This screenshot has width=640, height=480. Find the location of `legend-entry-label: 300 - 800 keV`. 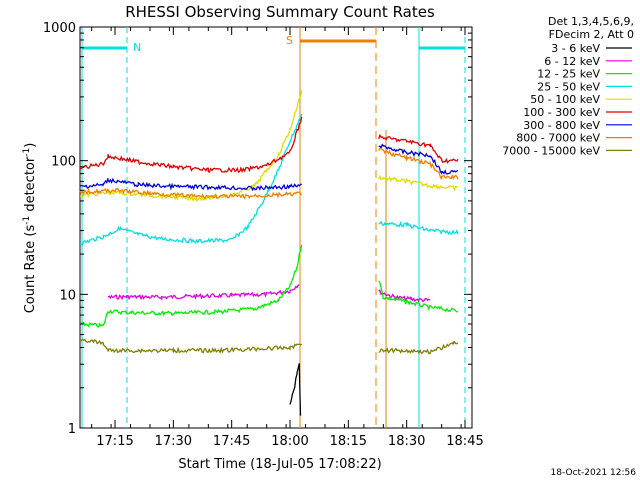

legend-entry-label: 300 - 800 keV is located at coordinates (561, 125).